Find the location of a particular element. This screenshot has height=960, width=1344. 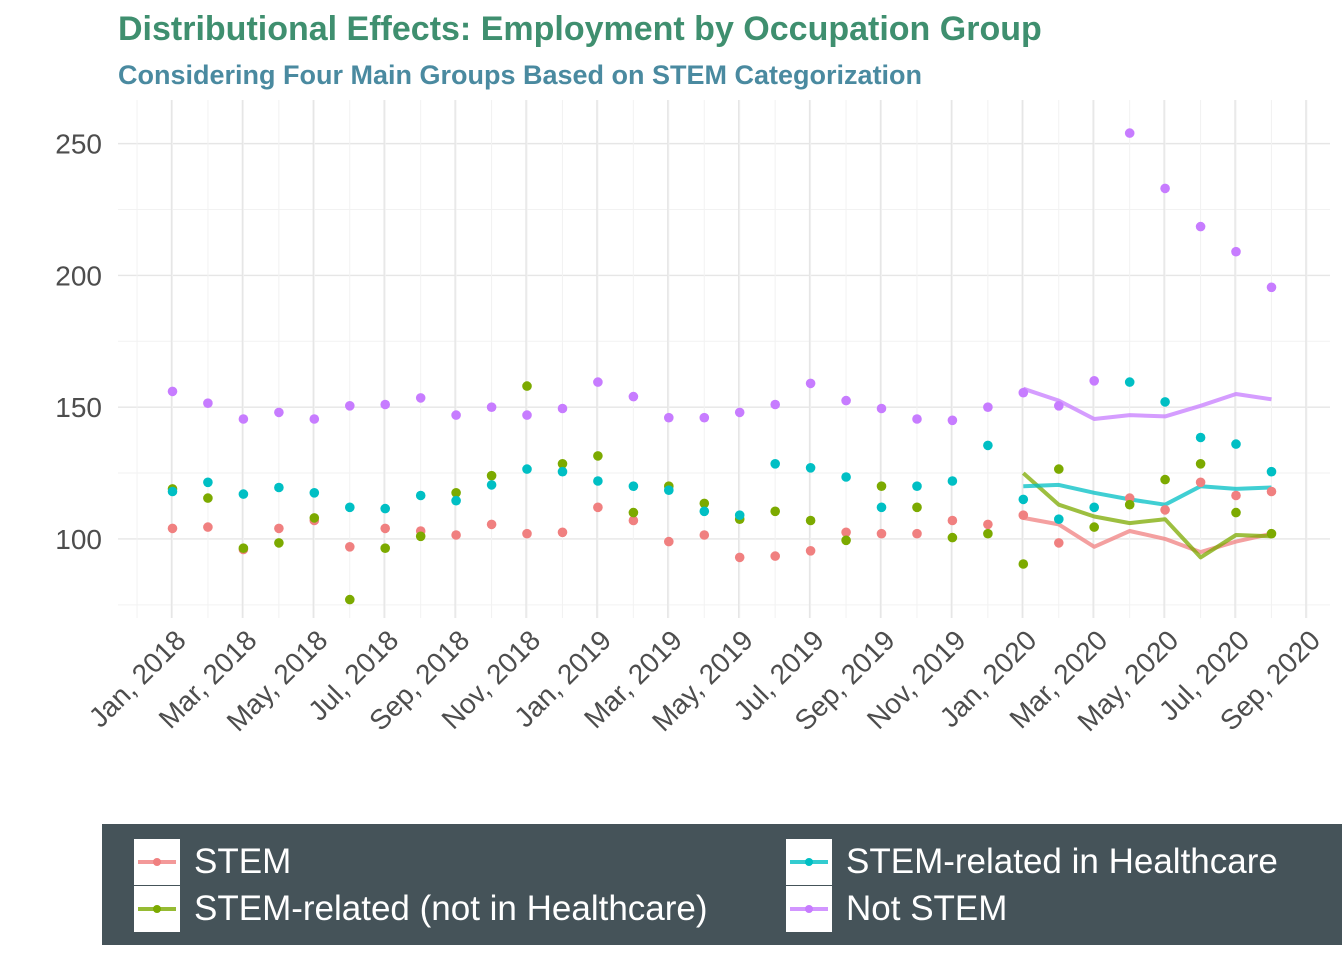

y-tick-label: 200 is located at coordinates (78, 275).